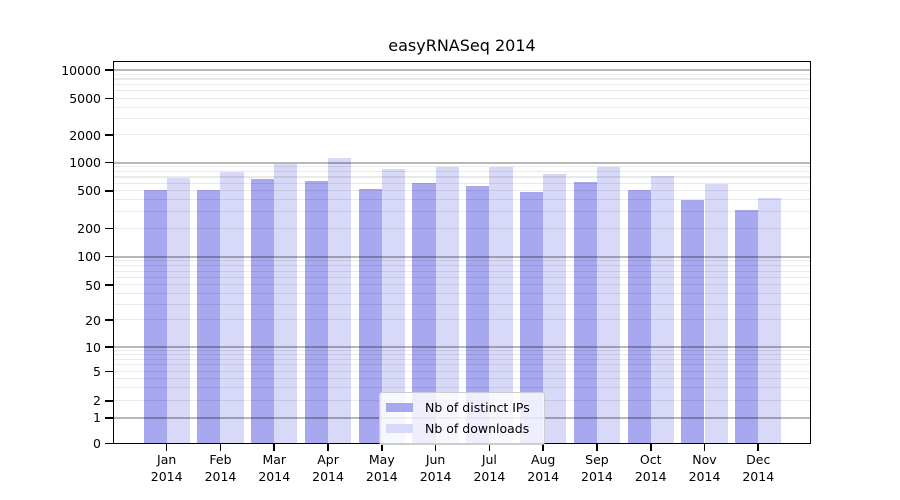 This screenshot has width=900, height=500. What do you see at coordinates (435, 468) in the screenshot?
I see `x-tick-label-jun: Jun 2014` at bounding box center [435, 468].